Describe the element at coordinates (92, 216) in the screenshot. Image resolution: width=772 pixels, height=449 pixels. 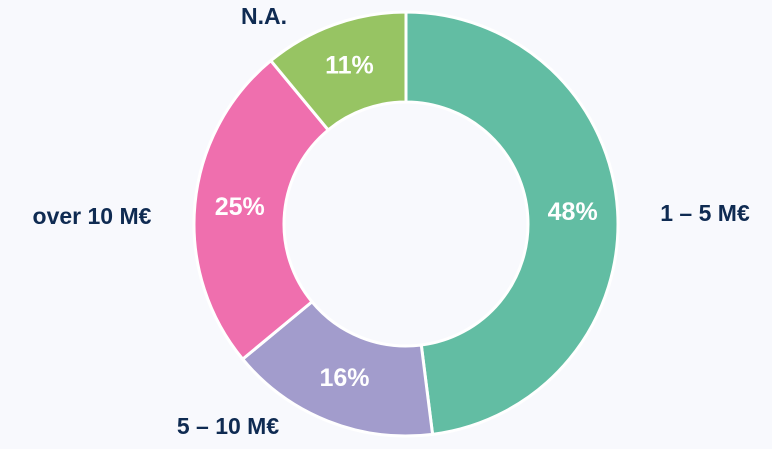
I see `category-label: over 10 M€` at that location.